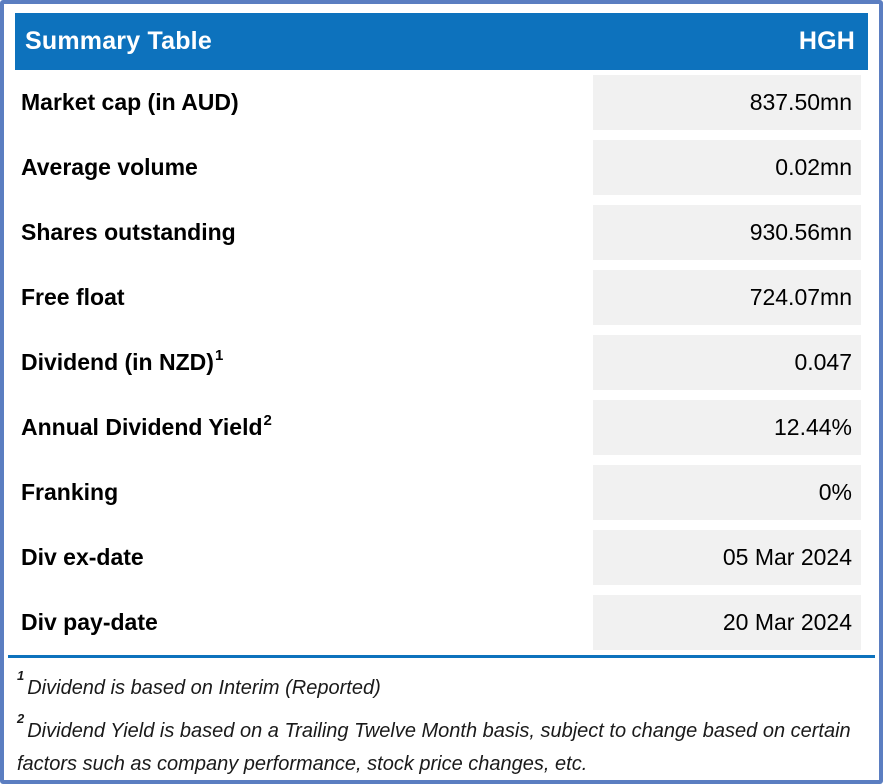 This screenshot has height=784, width=883. Describe the element at coordinates (727, 492) in the screenshot. I see `row-value: 0%` at that location.